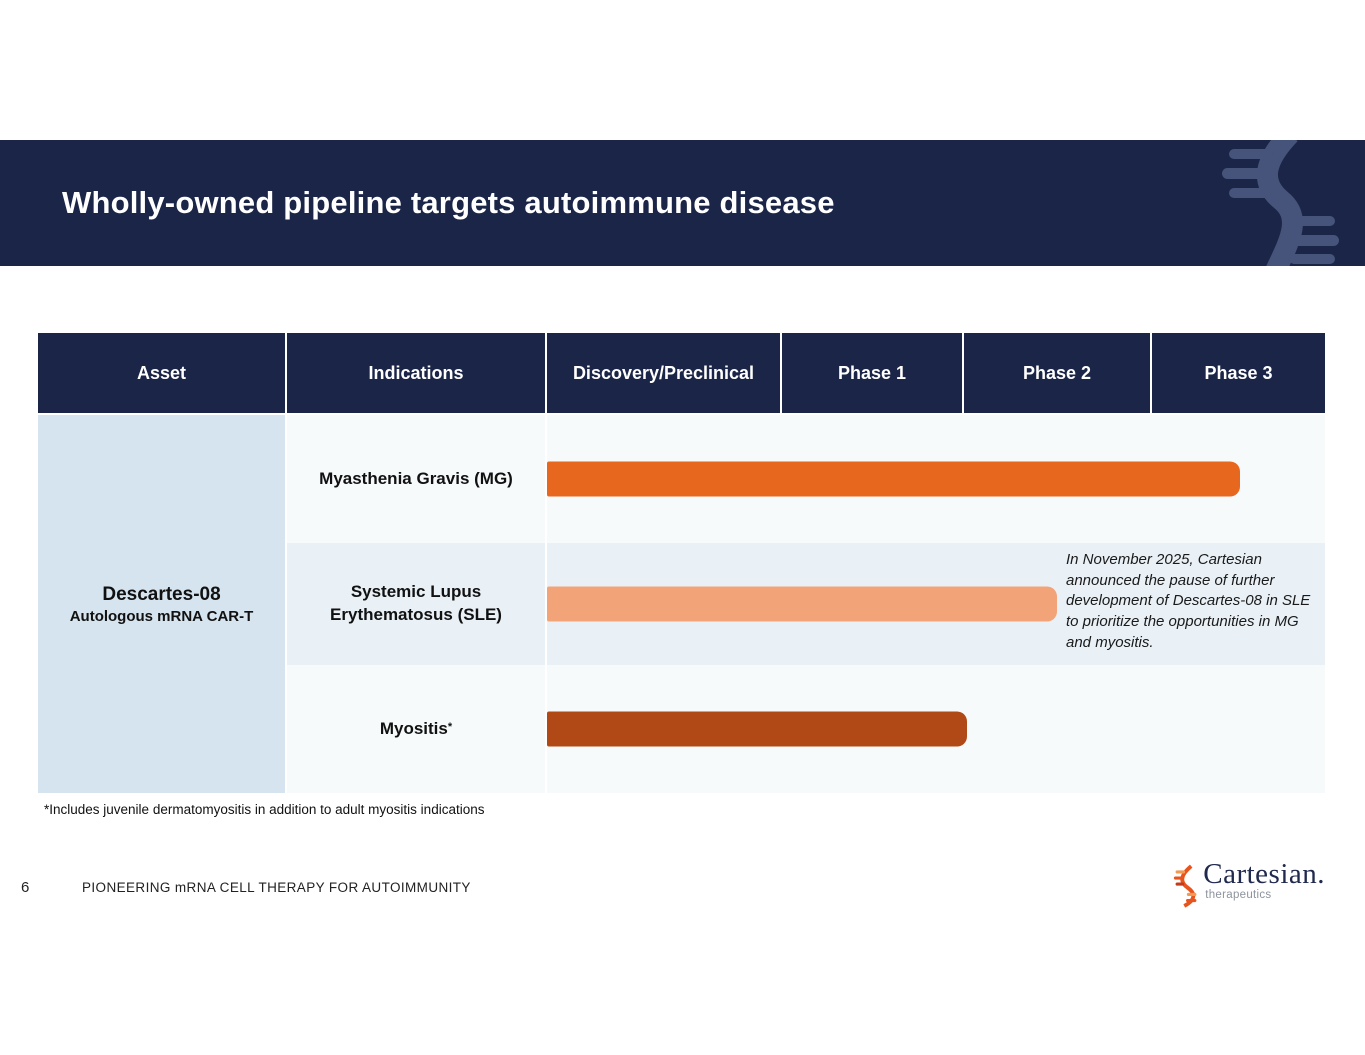 This screenshot has width=1365, height=1055. I want to click on logo-text: Cartesian. therapeutics, so click(1264, 881).